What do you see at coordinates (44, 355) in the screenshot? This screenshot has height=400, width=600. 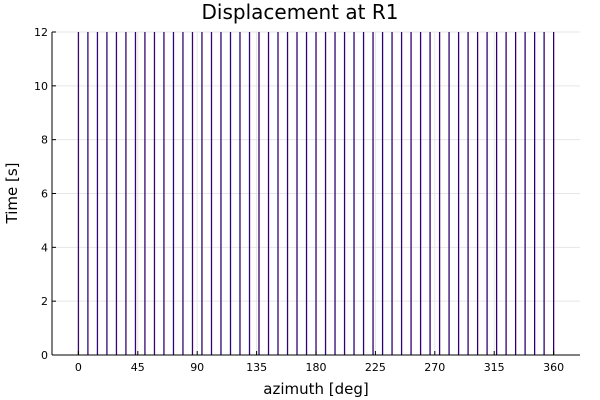 I see `y-tick-label-0: 0` at bounding box center [44, 355].